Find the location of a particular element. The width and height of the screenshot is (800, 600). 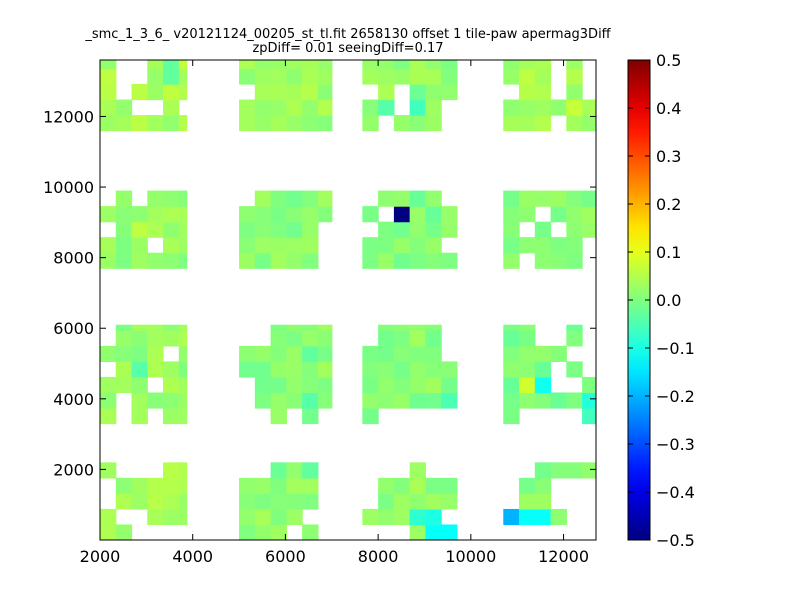

colorbar-tick-label: 0.1 is located at coordinates (668, 252).